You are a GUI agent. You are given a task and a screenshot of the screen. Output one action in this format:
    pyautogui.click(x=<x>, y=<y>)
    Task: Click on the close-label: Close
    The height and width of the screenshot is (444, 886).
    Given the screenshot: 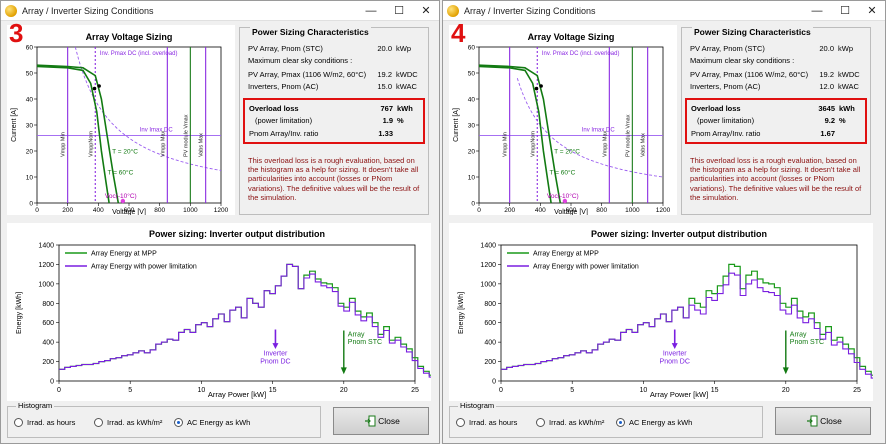 What is the action you would take?
    pyautogui.click(x=831, y=421)
    